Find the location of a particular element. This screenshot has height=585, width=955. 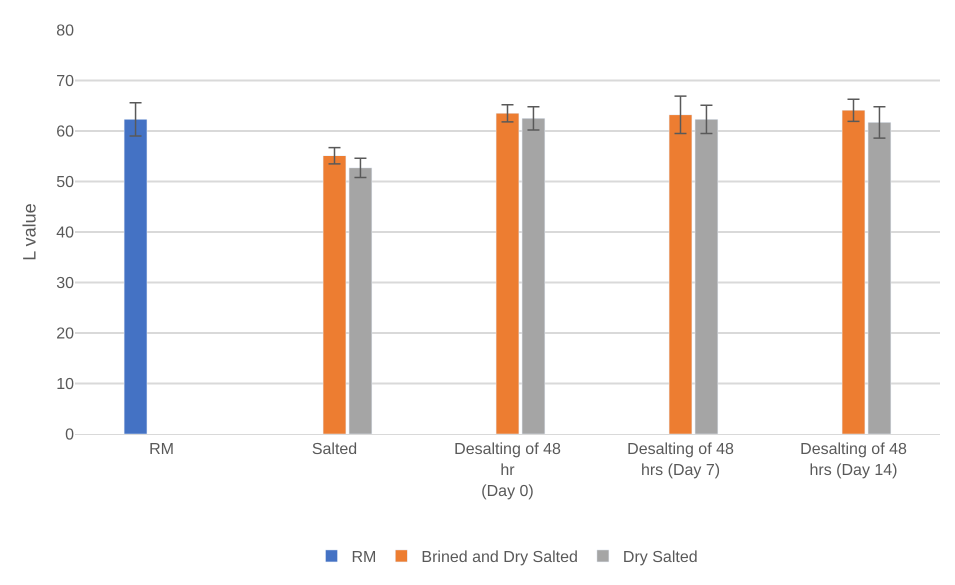

x-tick-label: Desalting of 48 hrs (Day 14) is located at coordinates (853, 460).